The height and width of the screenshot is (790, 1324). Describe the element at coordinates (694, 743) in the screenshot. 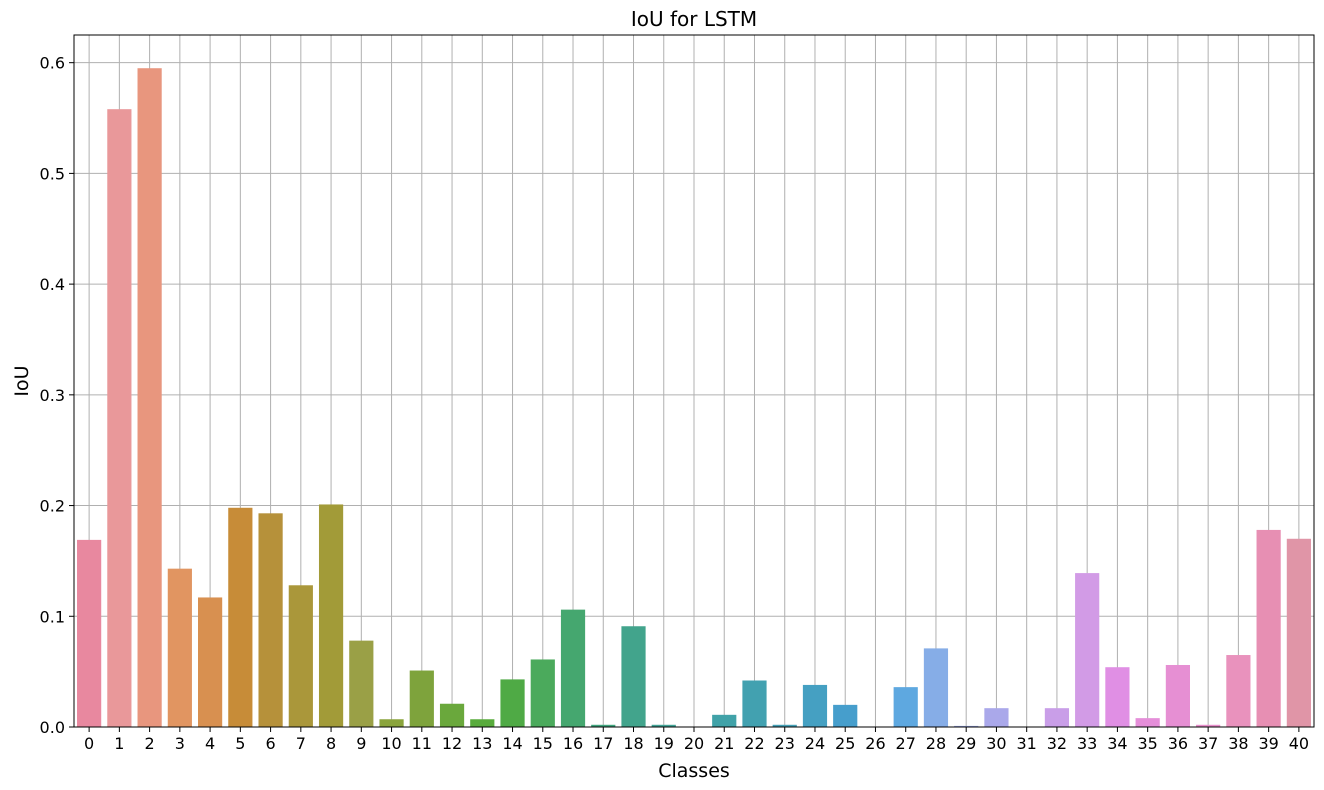

I see `x-tick-label: 20` at that location.